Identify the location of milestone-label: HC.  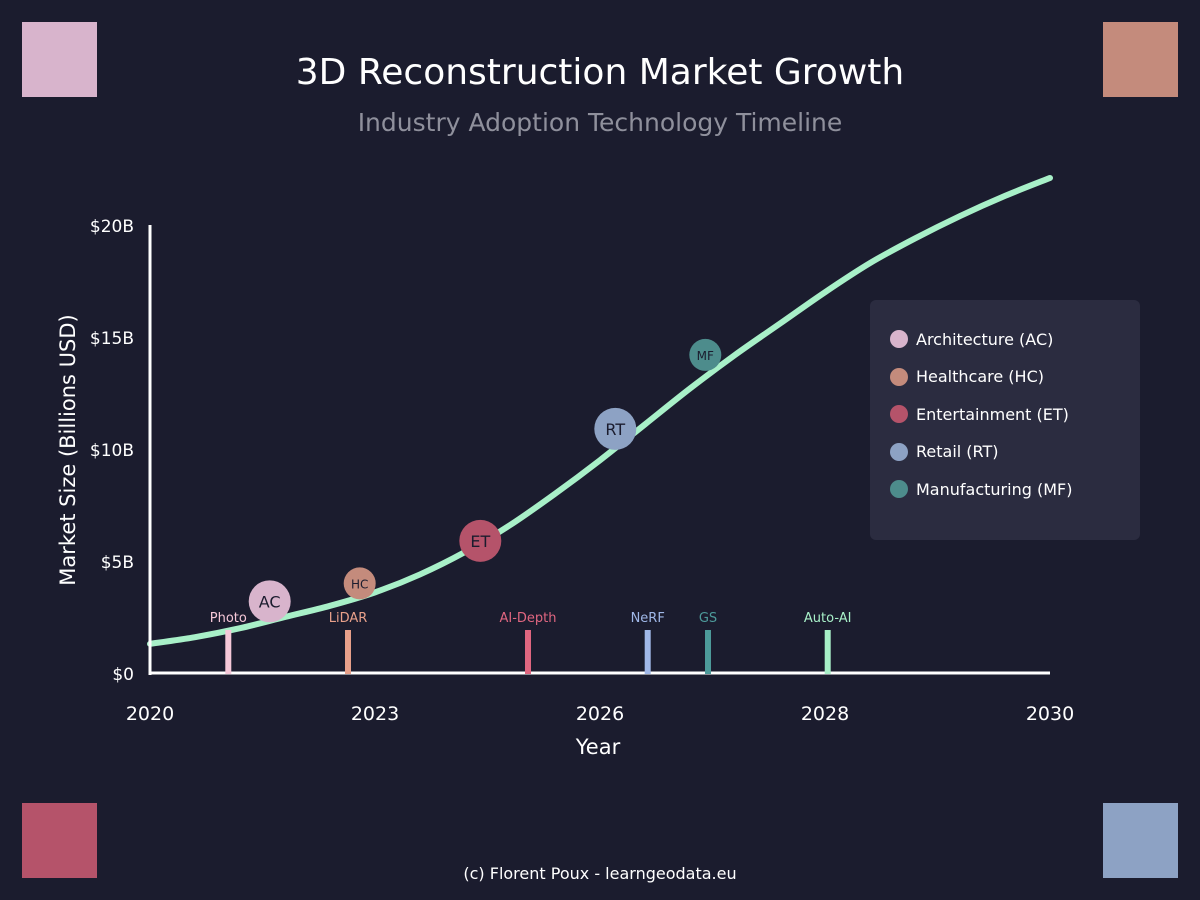
(359, 584).